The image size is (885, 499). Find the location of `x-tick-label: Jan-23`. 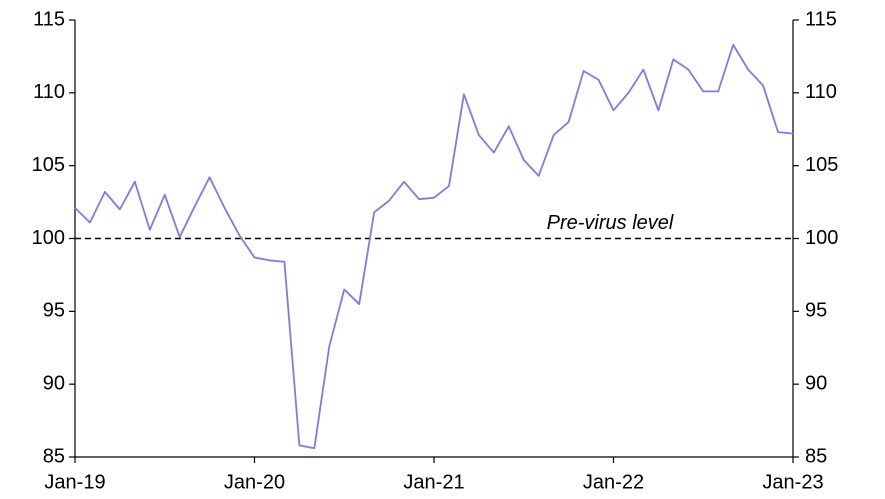

x-tick-label: Jan-23 is located at coordinates (792, 482).